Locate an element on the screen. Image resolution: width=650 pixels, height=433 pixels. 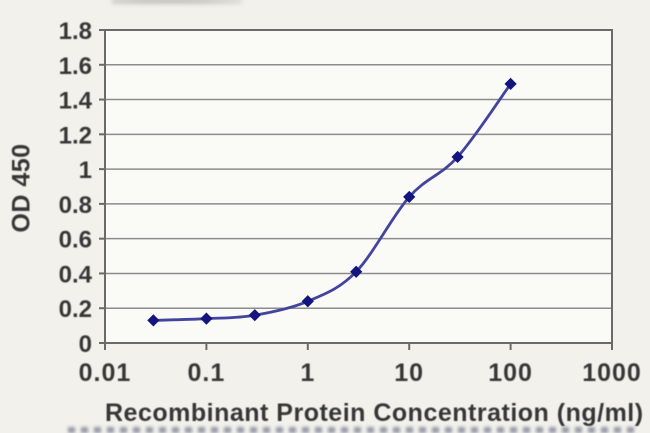
x-tick-label: 0.1 is located at coordinates (207, 373).